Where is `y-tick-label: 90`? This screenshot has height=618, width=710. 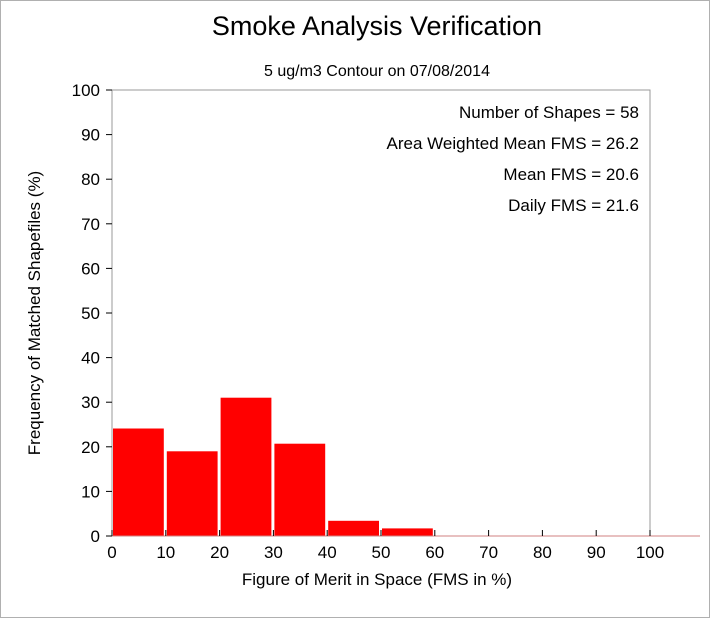
y-tick-label: 90 is located at coordinates (90, 135).